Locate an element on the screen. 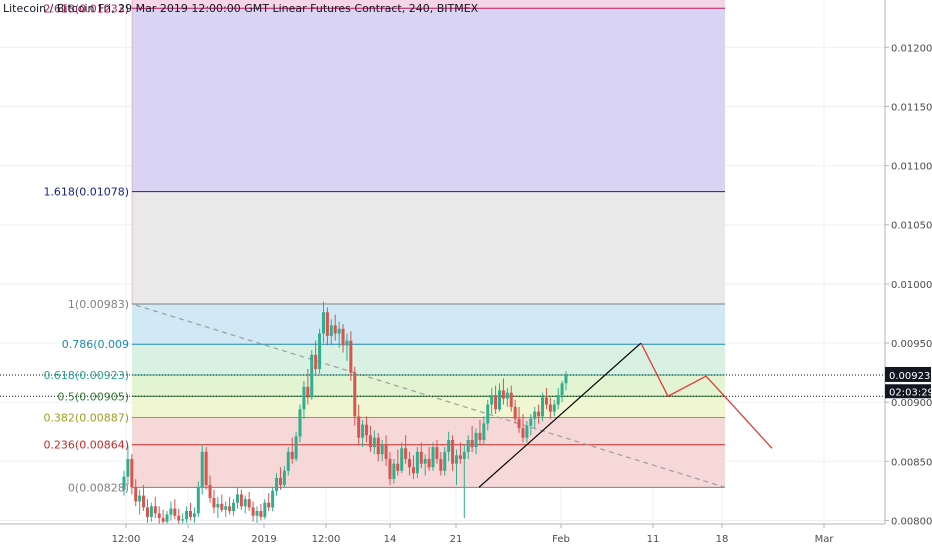 This screenshot has height=554, width=932. fib-level-label: 0.382(0.00887) is located at coordinates (86, 418).